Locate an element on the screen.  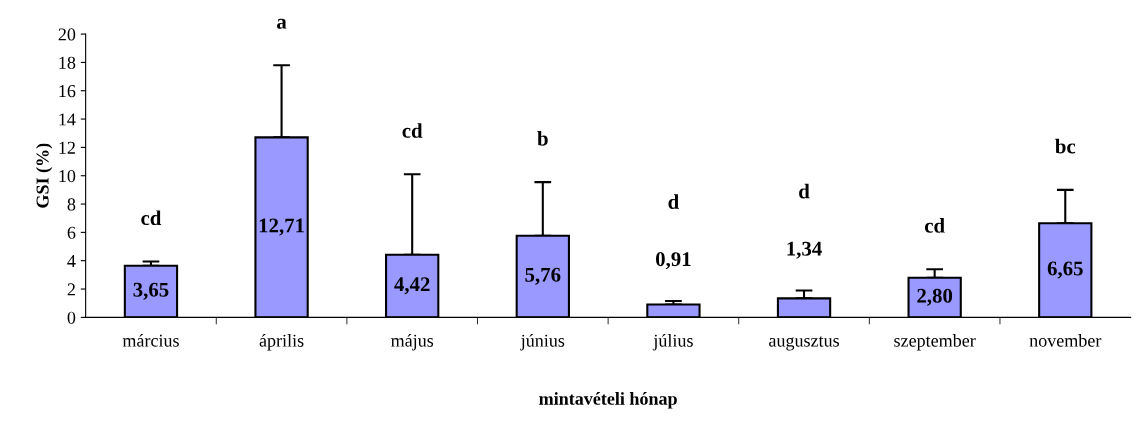
data-label: 2,80 is located at coordinates (935, 297).